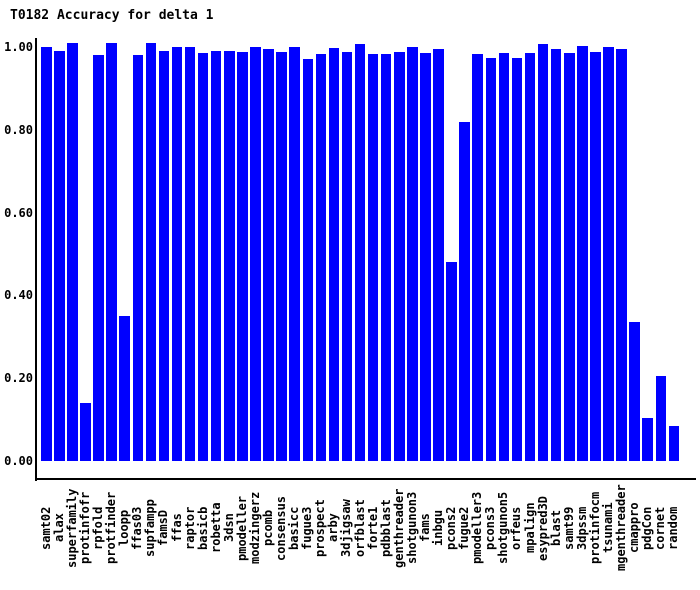  Describe the element at coordinates (517, 259) in the screenshot. I see `bar-orfeus` at that location.